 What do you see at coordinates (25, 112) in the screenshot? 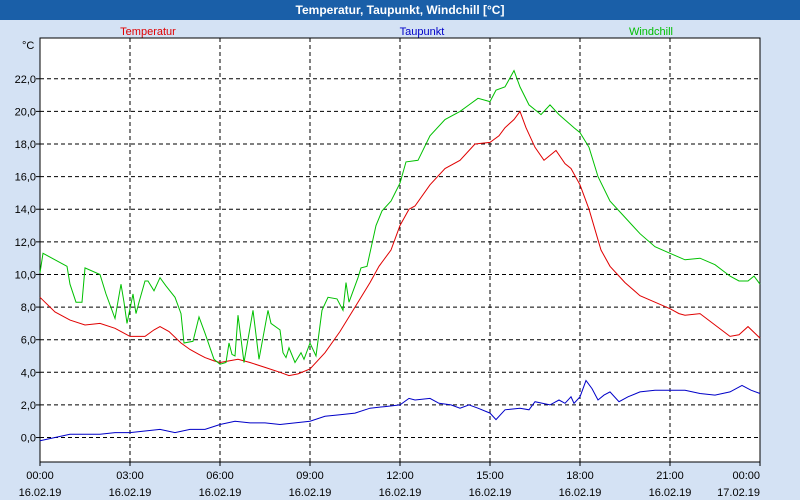
I see `y-tick-label: 20,0` at bounding box center [25, 112].